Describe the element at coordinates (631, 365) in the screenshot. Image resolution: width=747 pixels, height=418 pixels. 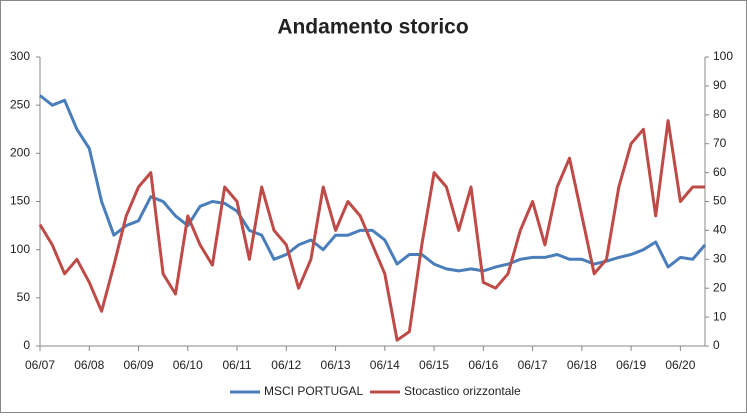
I see `x-tick-label: 06/19` at that location.